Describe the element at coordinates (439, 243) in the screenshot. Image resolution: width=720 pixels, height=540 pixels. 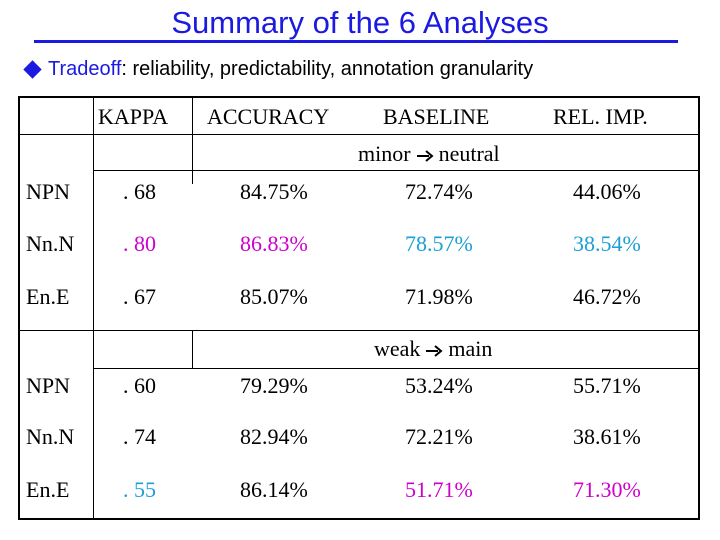
I see `cell-baseline: 78.57%` at that location.